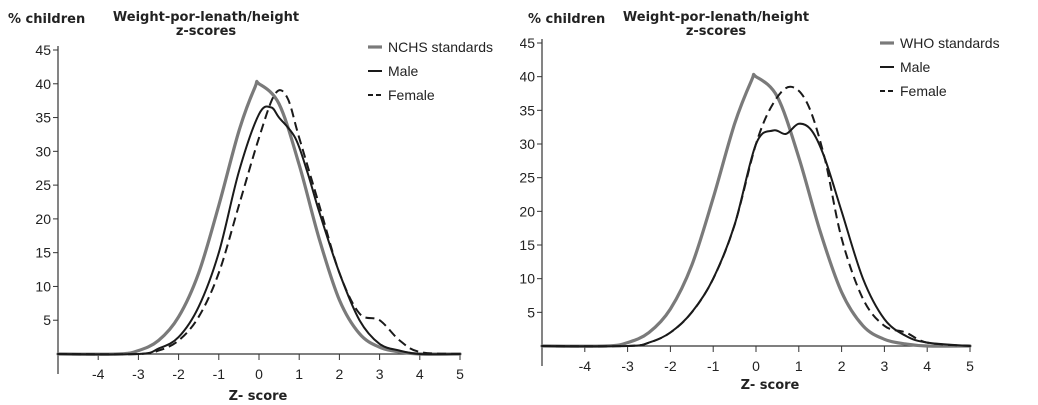 This screenshot has height=405, width=1038. Describe the element at coordinates (940, 67) in the screenshot. I see `legend: WHO standards Male Female` at that location.